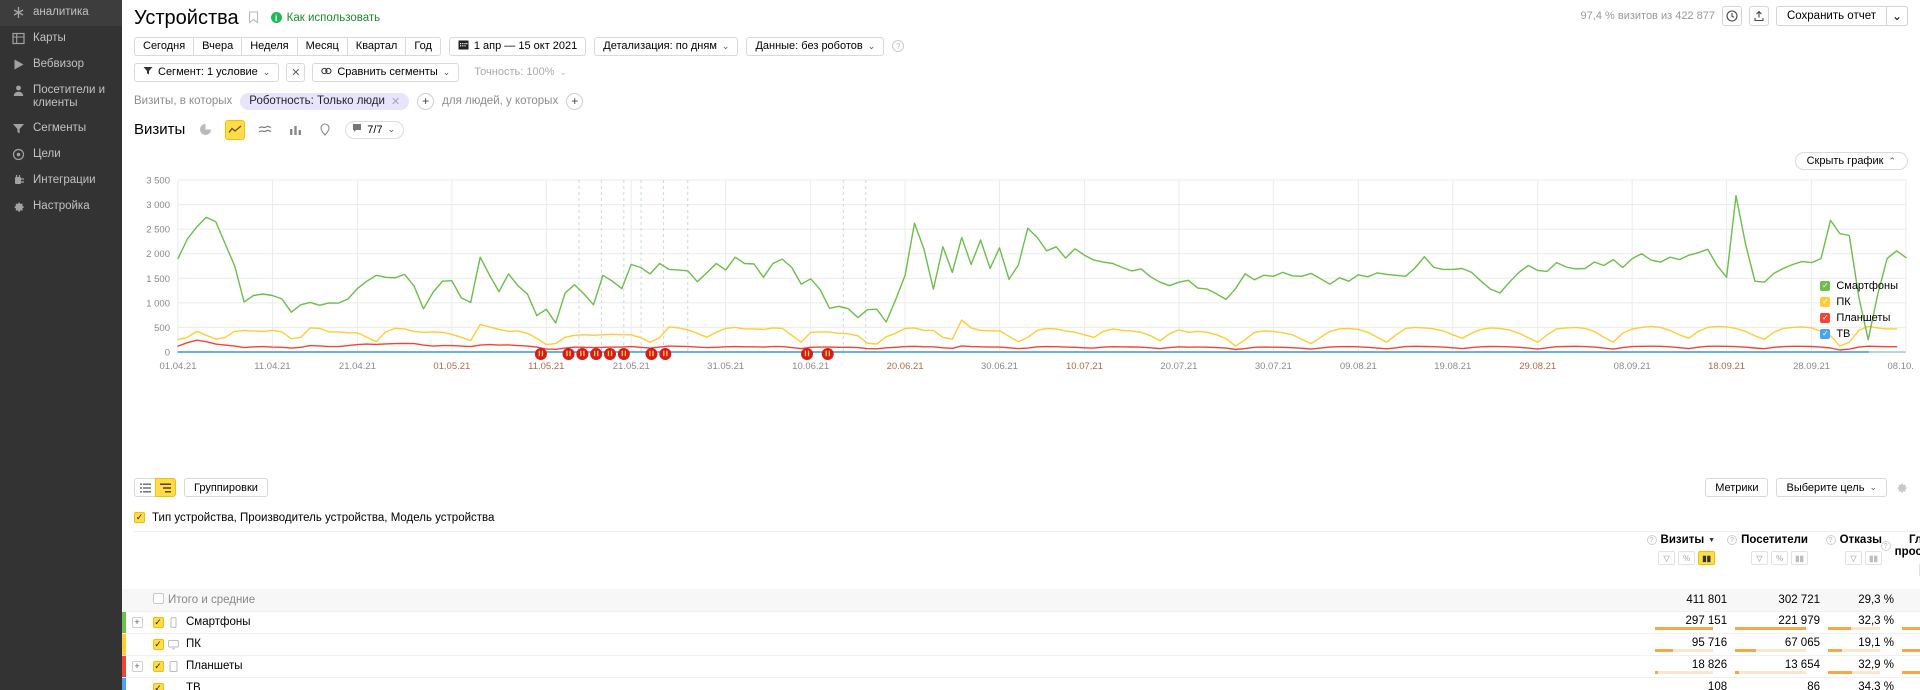 This screenshot has height=690, width=1920. What do you see at coordinates (61, 13) in the screenshot?
I see `sidebar-item-analytics: аналитика` at bounding box center [61, 13].